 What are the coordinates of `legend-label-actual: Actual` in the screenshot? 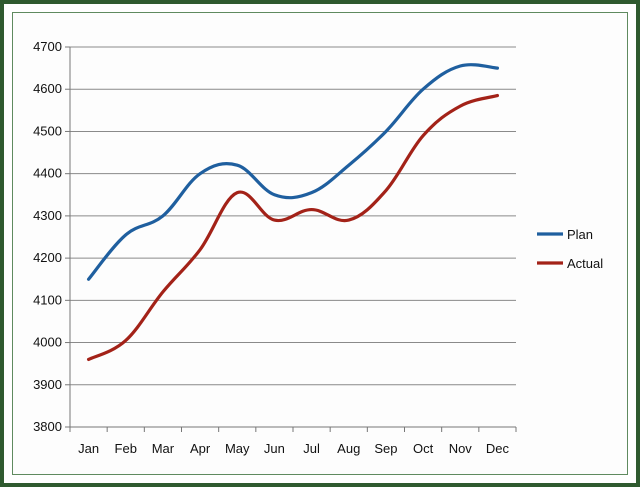 It's located at (585, 263).